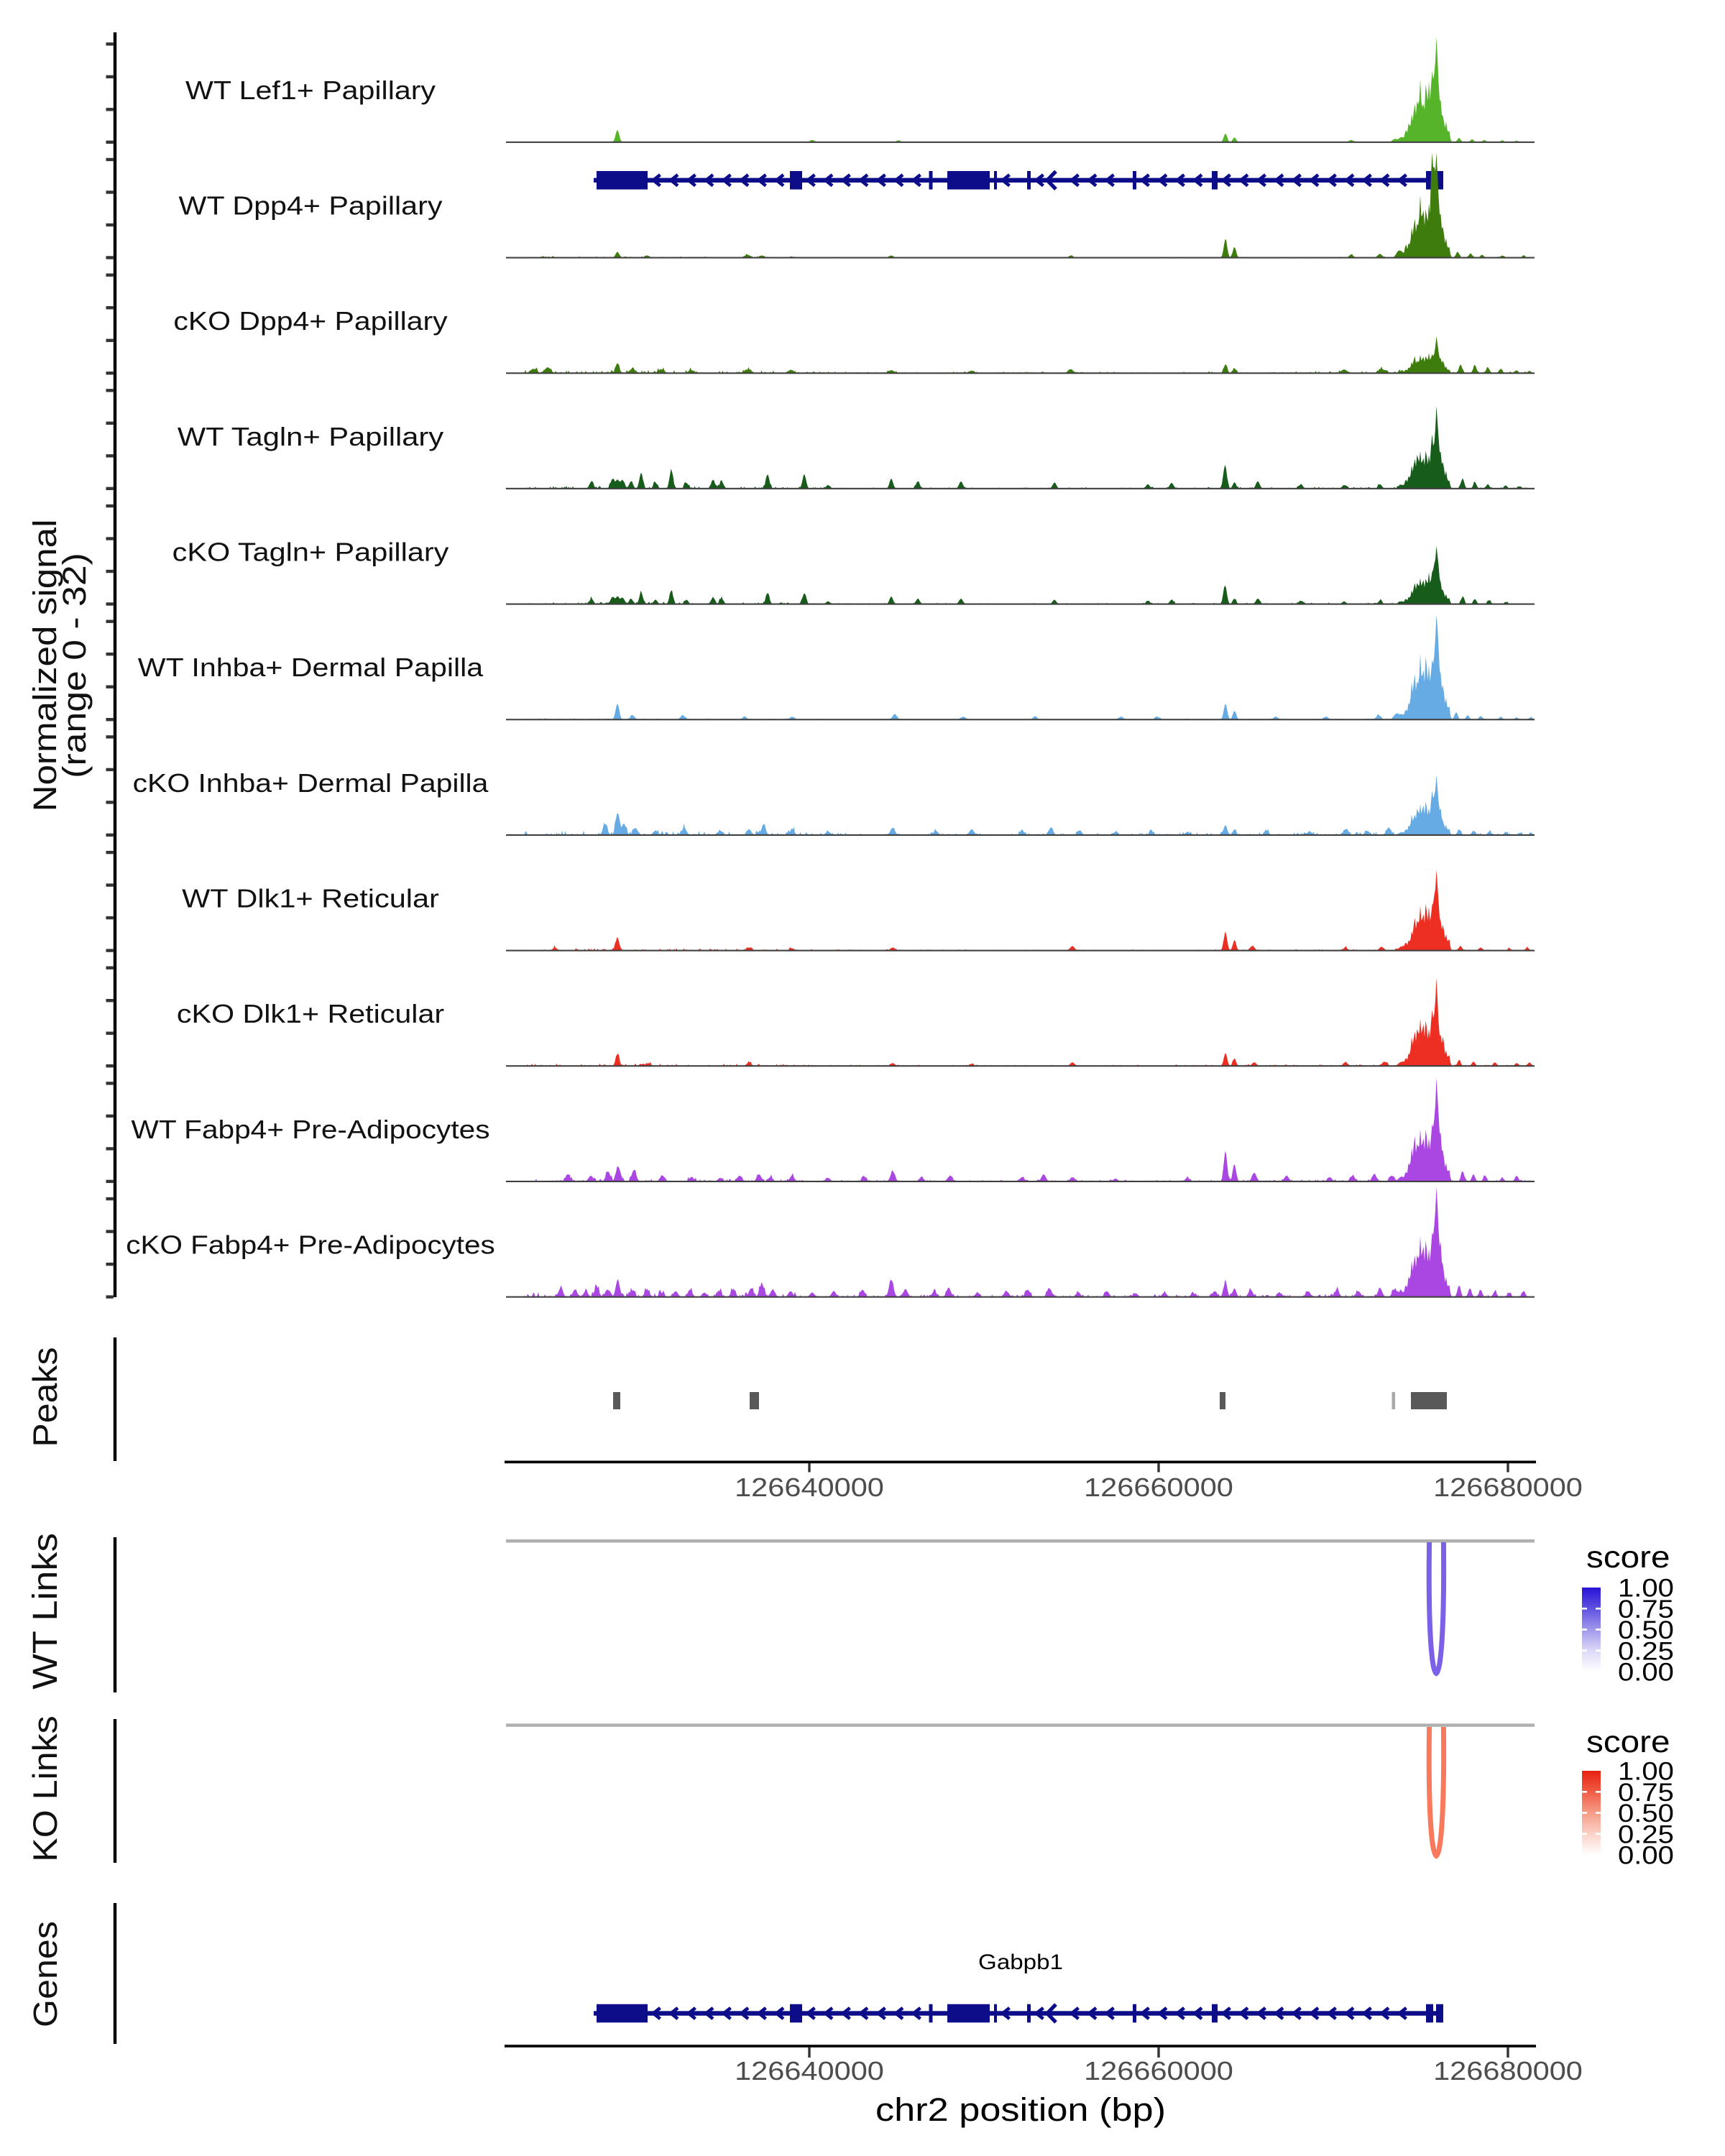  Describe the element at coordinates (1020, 1962) in the screenshot. I see `svg-text: Gabpb1` at that location.